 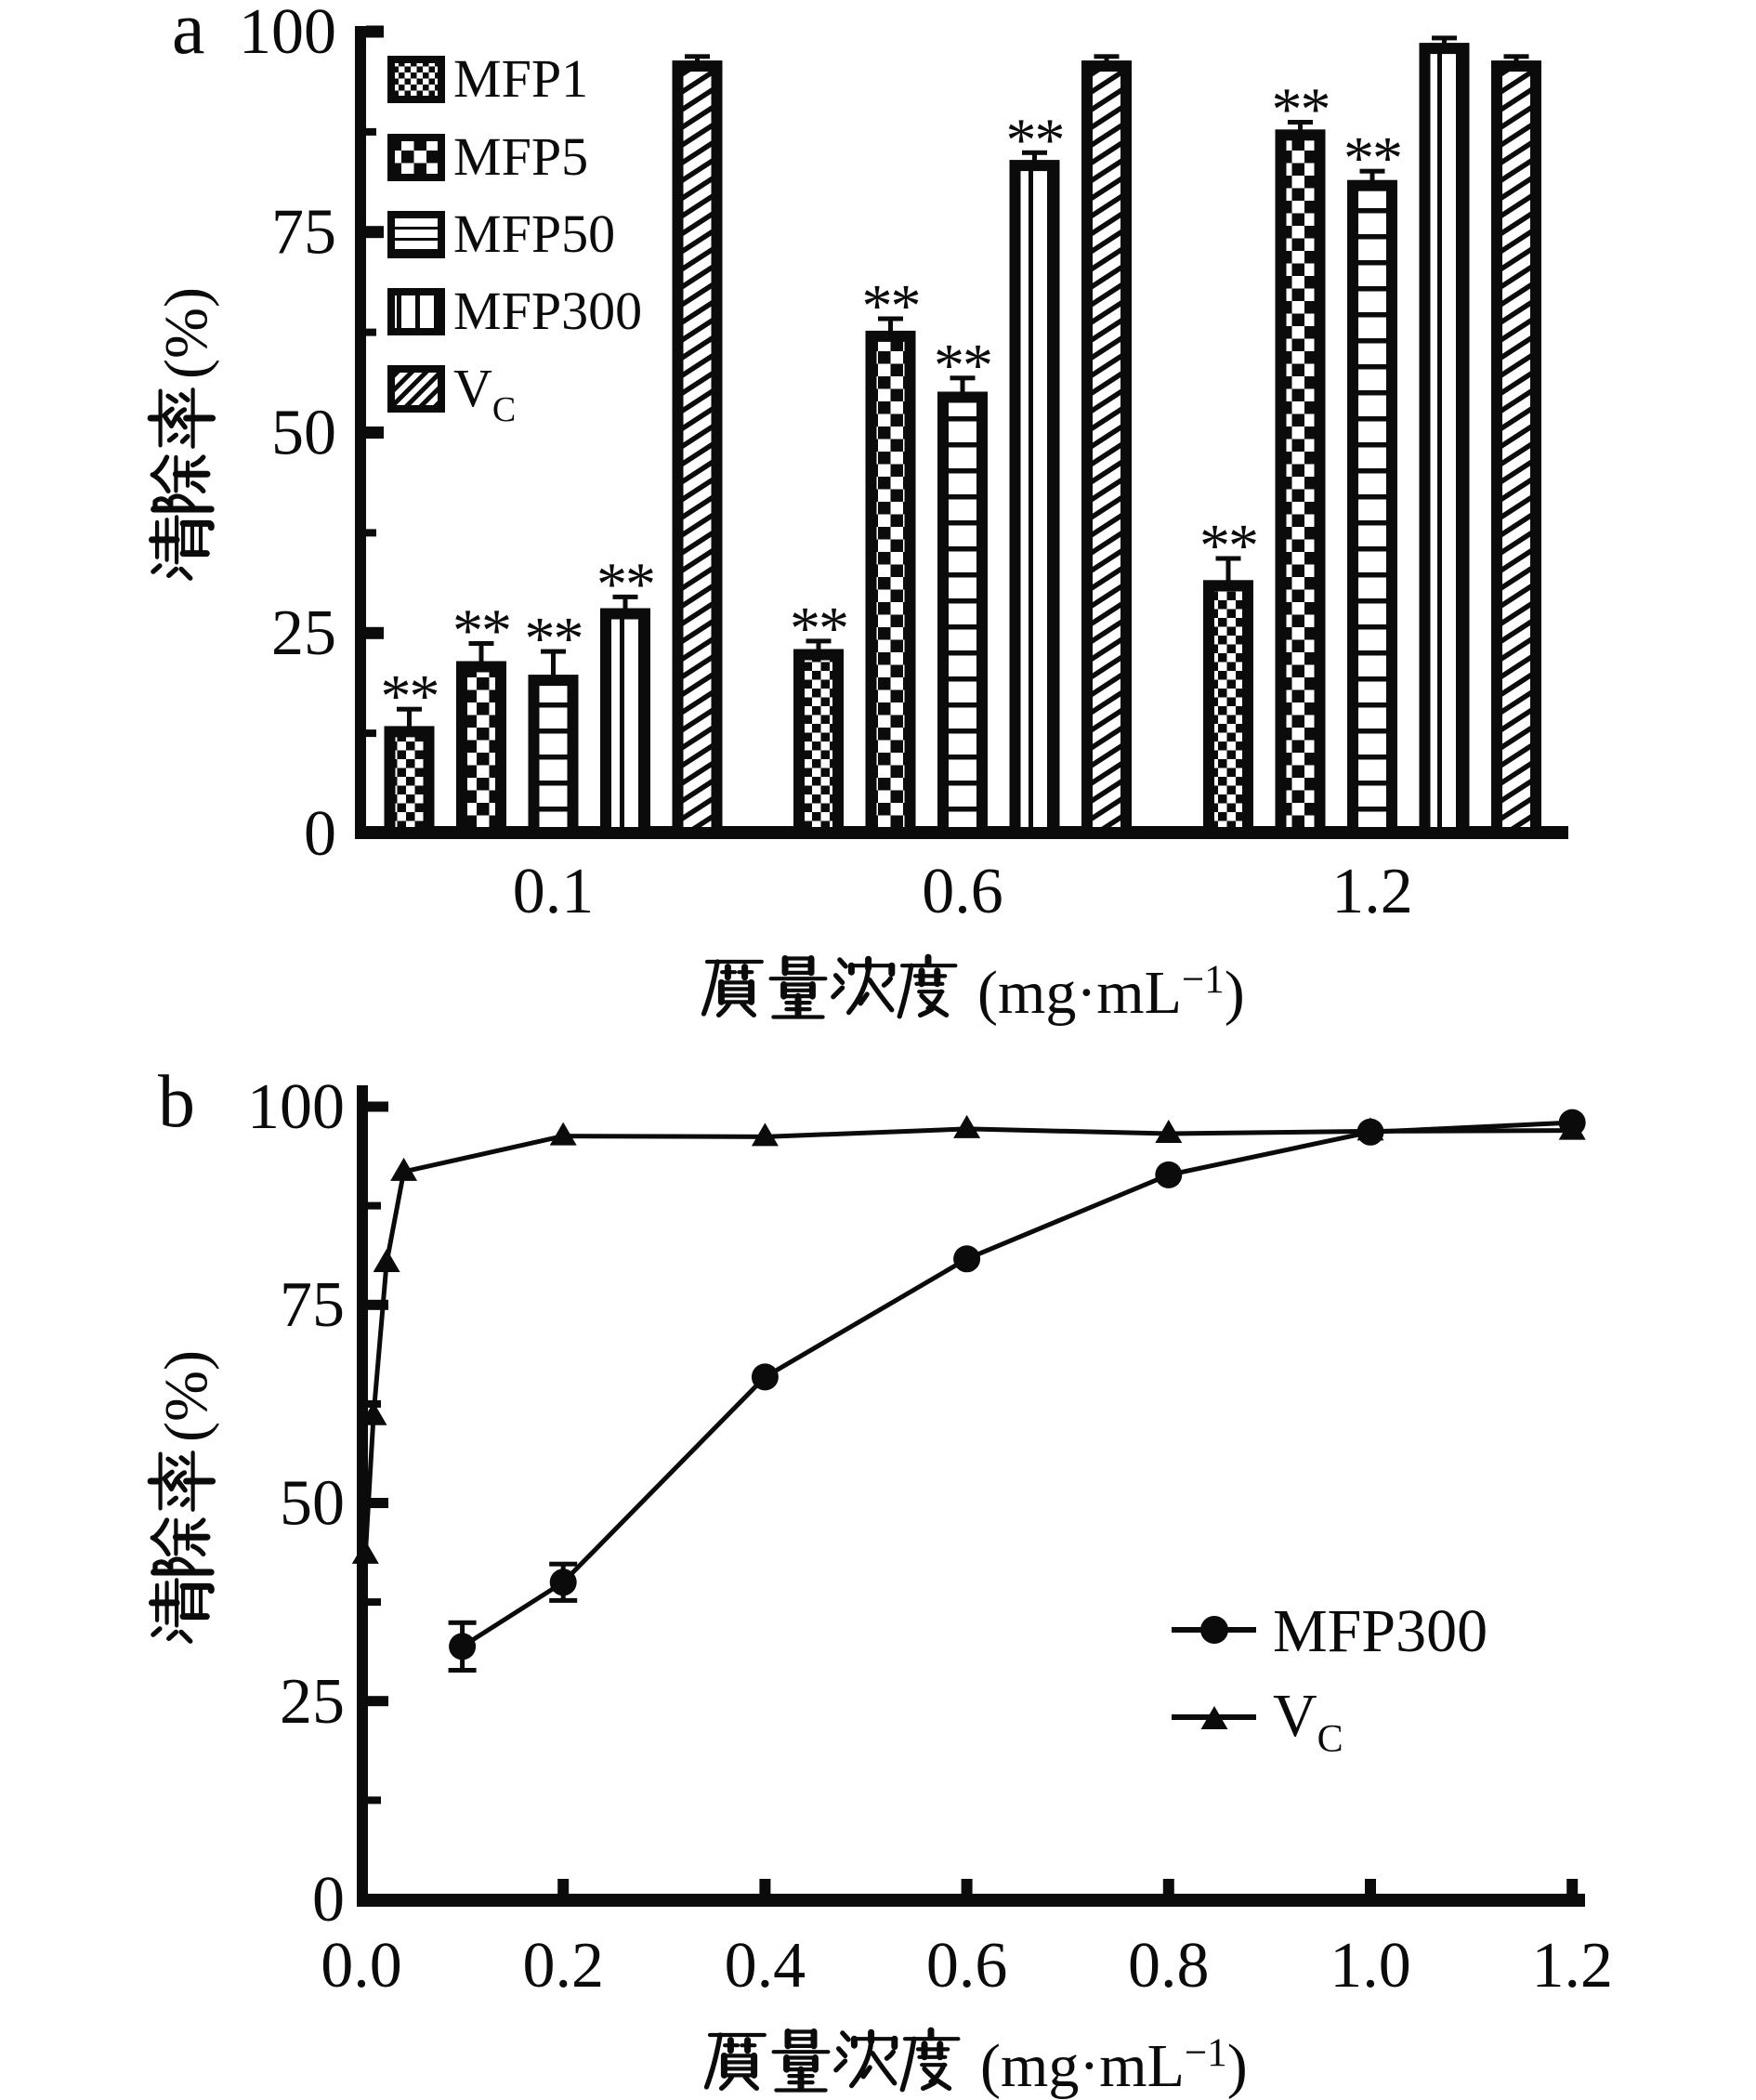 What do you see at coordinates (520, 156) in the screenshot?
I see `svg-text: MFP5` at bounding box center [520, 156].